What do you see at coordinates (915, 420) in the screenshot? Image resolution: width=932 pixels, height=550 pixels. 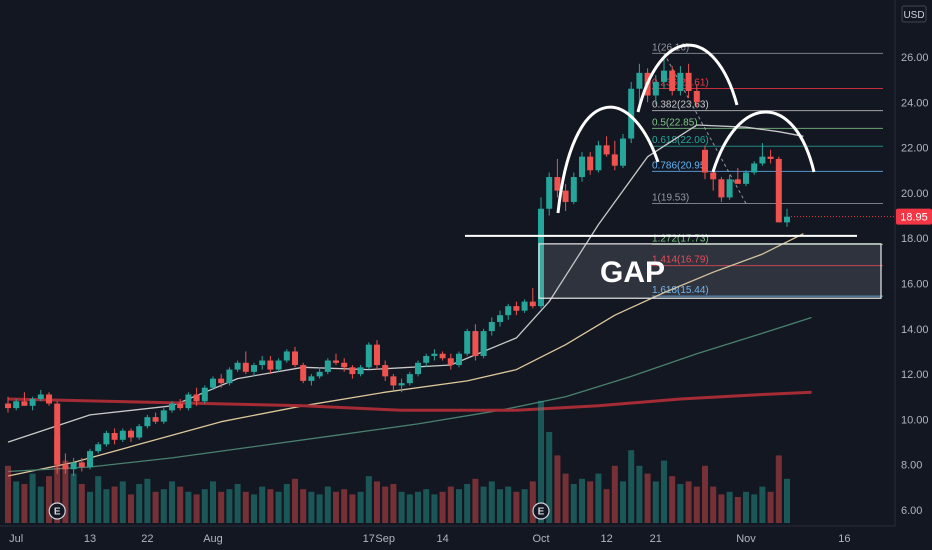 I see `y-tick-label: 10.00` at bounding box center [915, 420].